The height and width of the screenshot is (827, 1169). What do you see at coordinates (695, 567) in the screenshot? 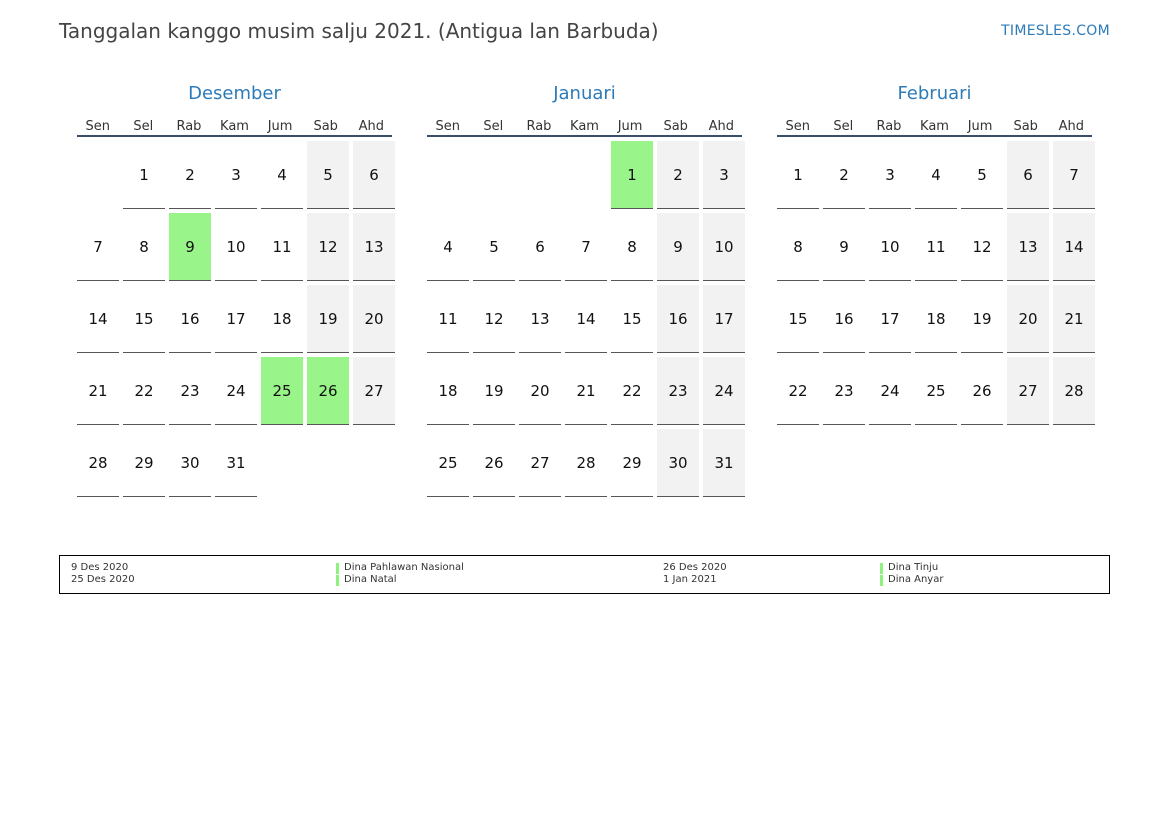
I see `legend-date: 26 Des 2020` at bounding box center [695, 567].